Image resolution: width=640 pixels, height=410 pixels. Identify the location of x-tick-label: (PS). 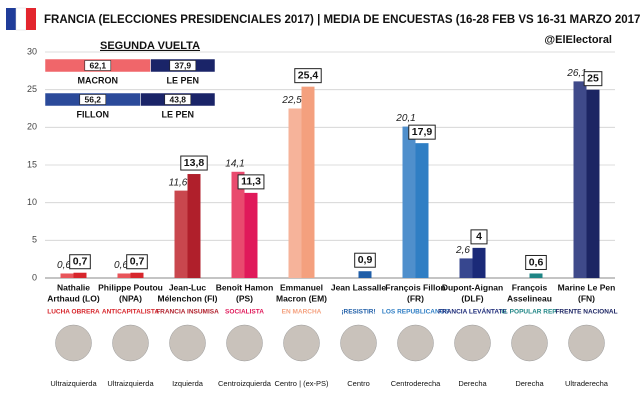
(244, 298).